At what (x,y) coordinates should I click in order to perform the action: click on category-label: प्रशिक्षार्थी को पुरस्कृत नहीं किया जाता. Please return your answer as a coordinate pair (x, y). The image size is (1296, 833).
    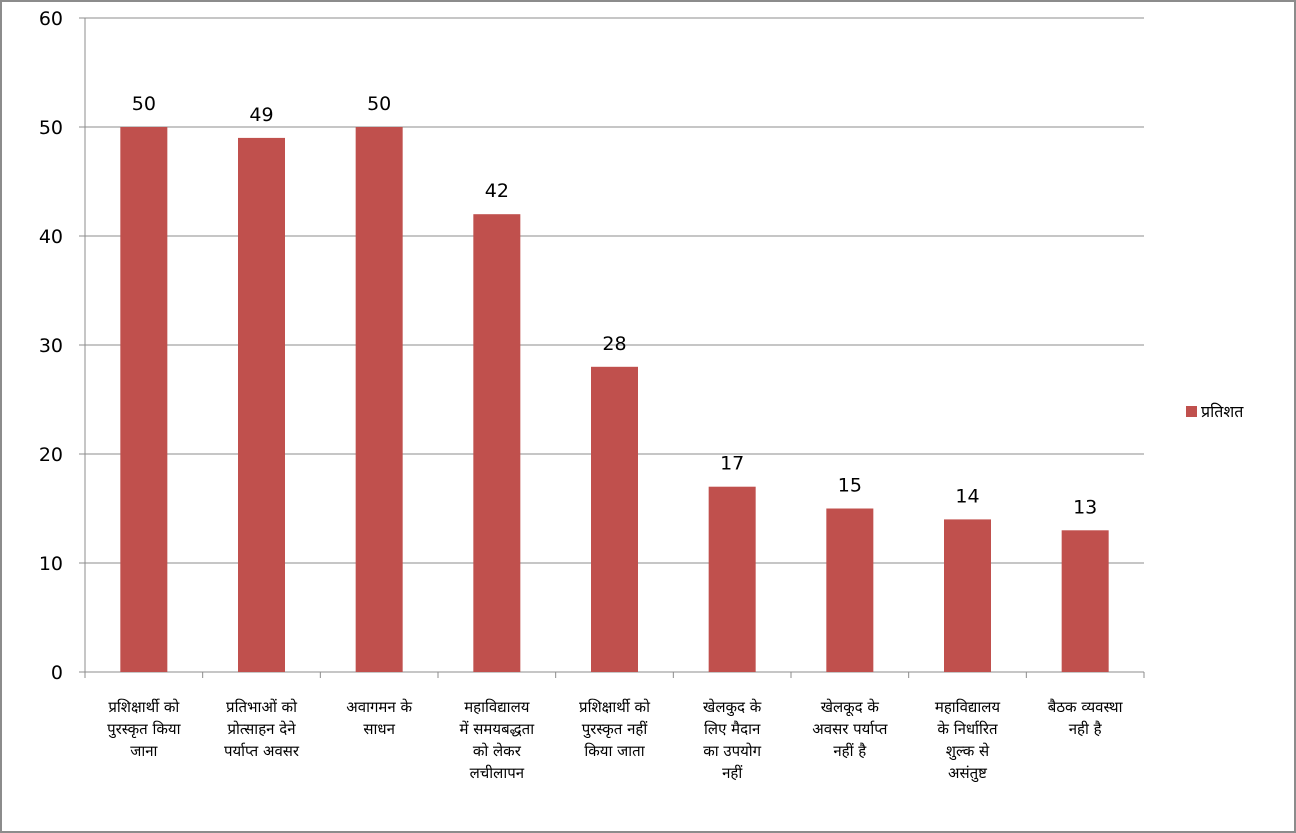
    Looking at the image, I should click on (615, 729).